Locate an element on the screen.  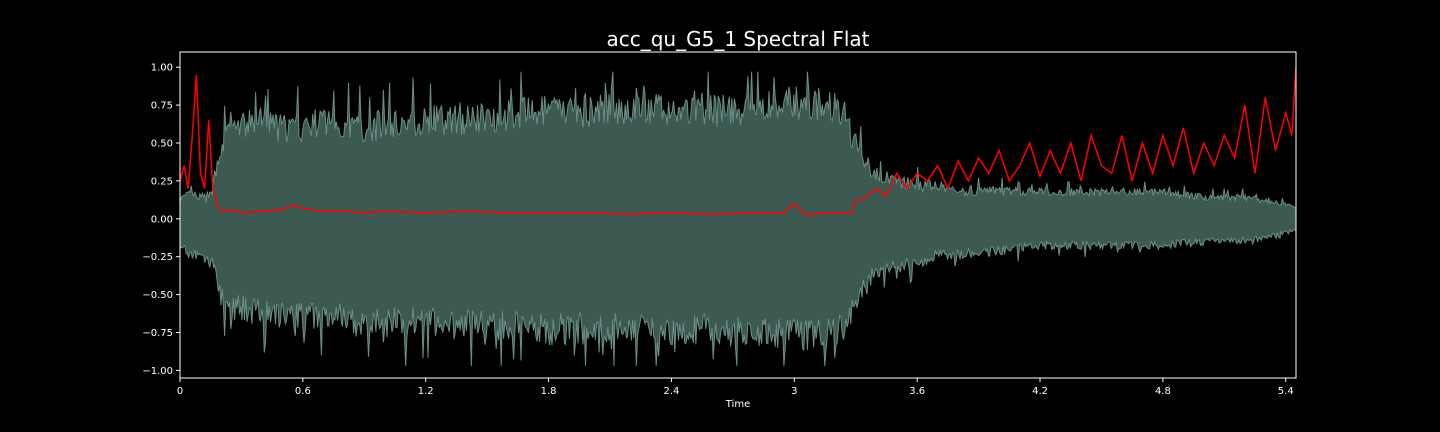
x-tick-label: 0 is located at coordinates (180, 391).